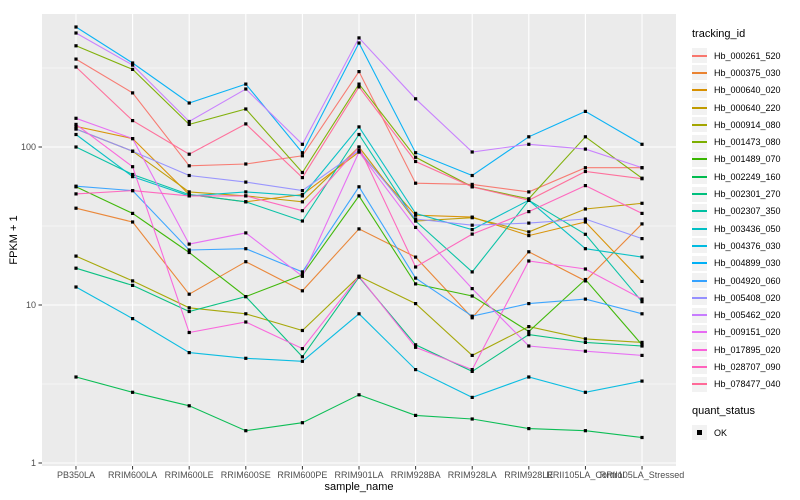 This screenshot has height=500, width=800. What do you see at coordinates (747, 280) in the screenshot?
I see `legend-label: Hb_004920_060` at bounding box center [747, 280].